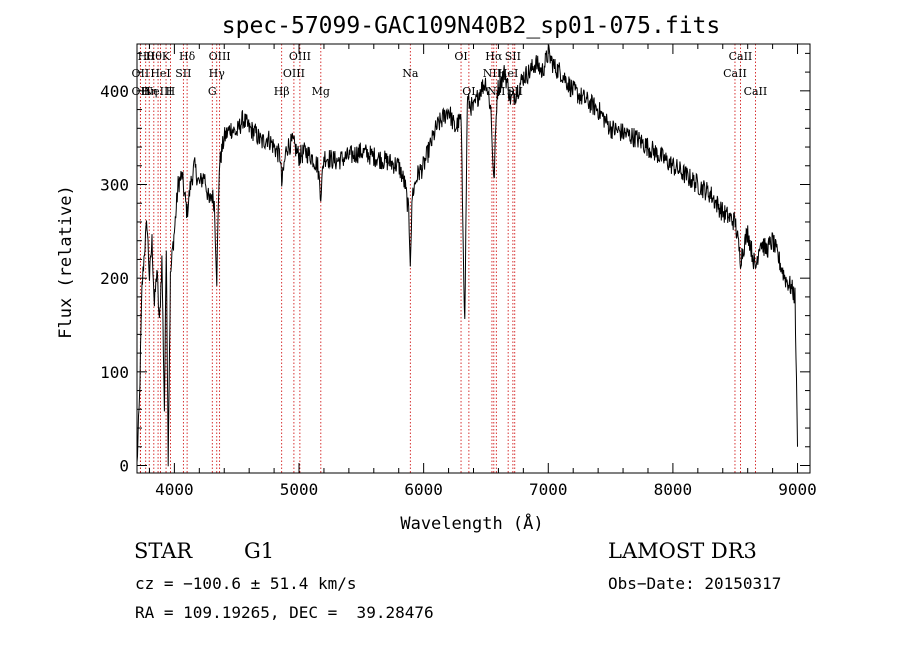  I want to click on line-label: Hγ, so click(217, 73).